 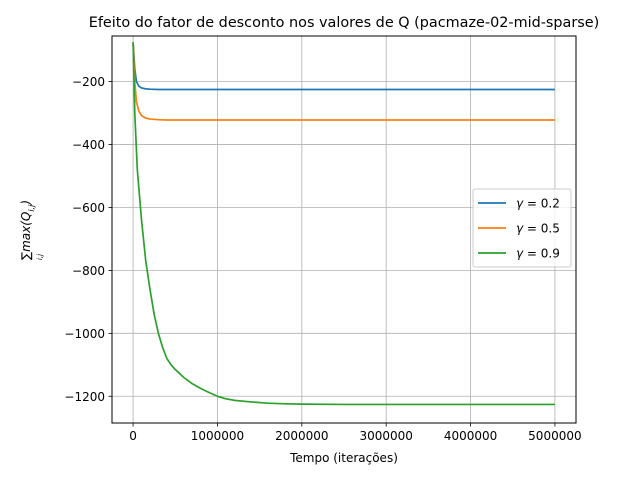 What do you see at coordinates (88, 271) in the screenshot?
I see `y-tick-label: −800` at bounding box center [88, 271].